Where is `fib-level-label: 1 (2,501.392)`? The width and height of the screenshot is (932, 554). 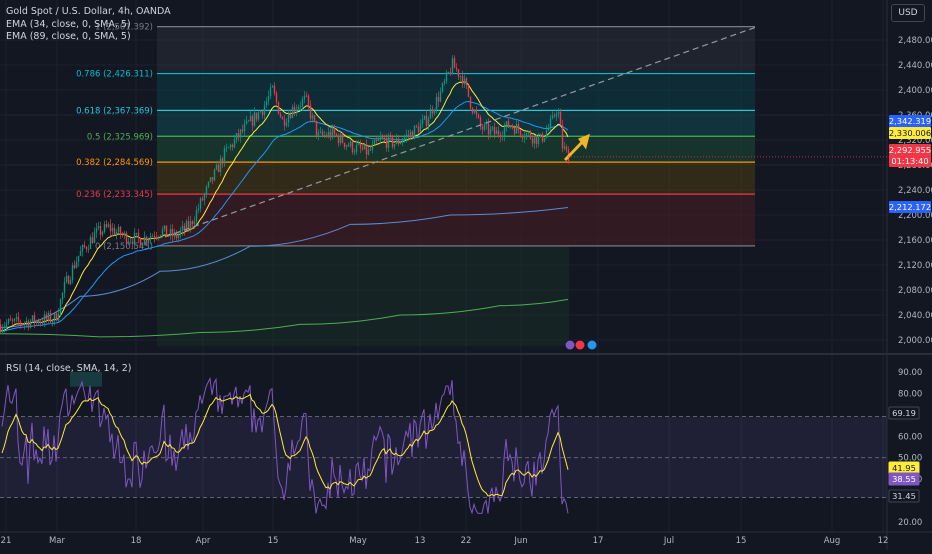 fib-level-label: 1 (2,501.392) is located at coordinates (124, 28).